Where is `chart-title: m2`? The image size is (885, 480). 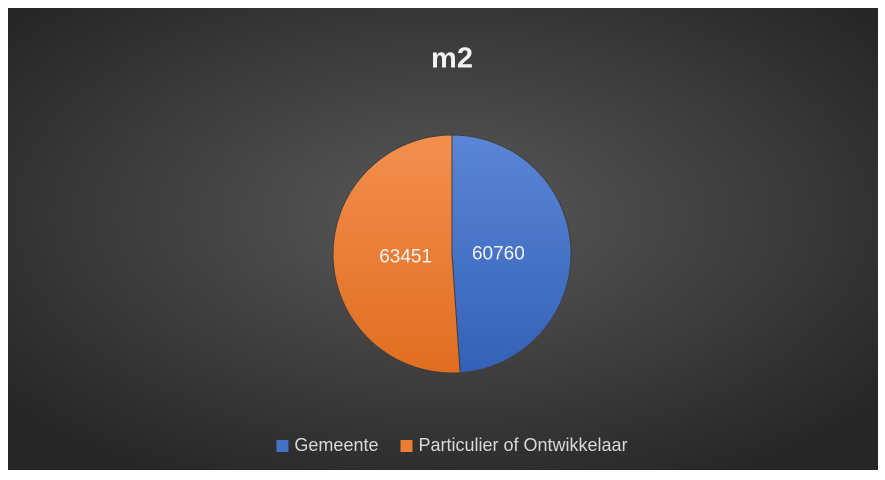 chart-title: m2 is located at coordinates (452, 59).